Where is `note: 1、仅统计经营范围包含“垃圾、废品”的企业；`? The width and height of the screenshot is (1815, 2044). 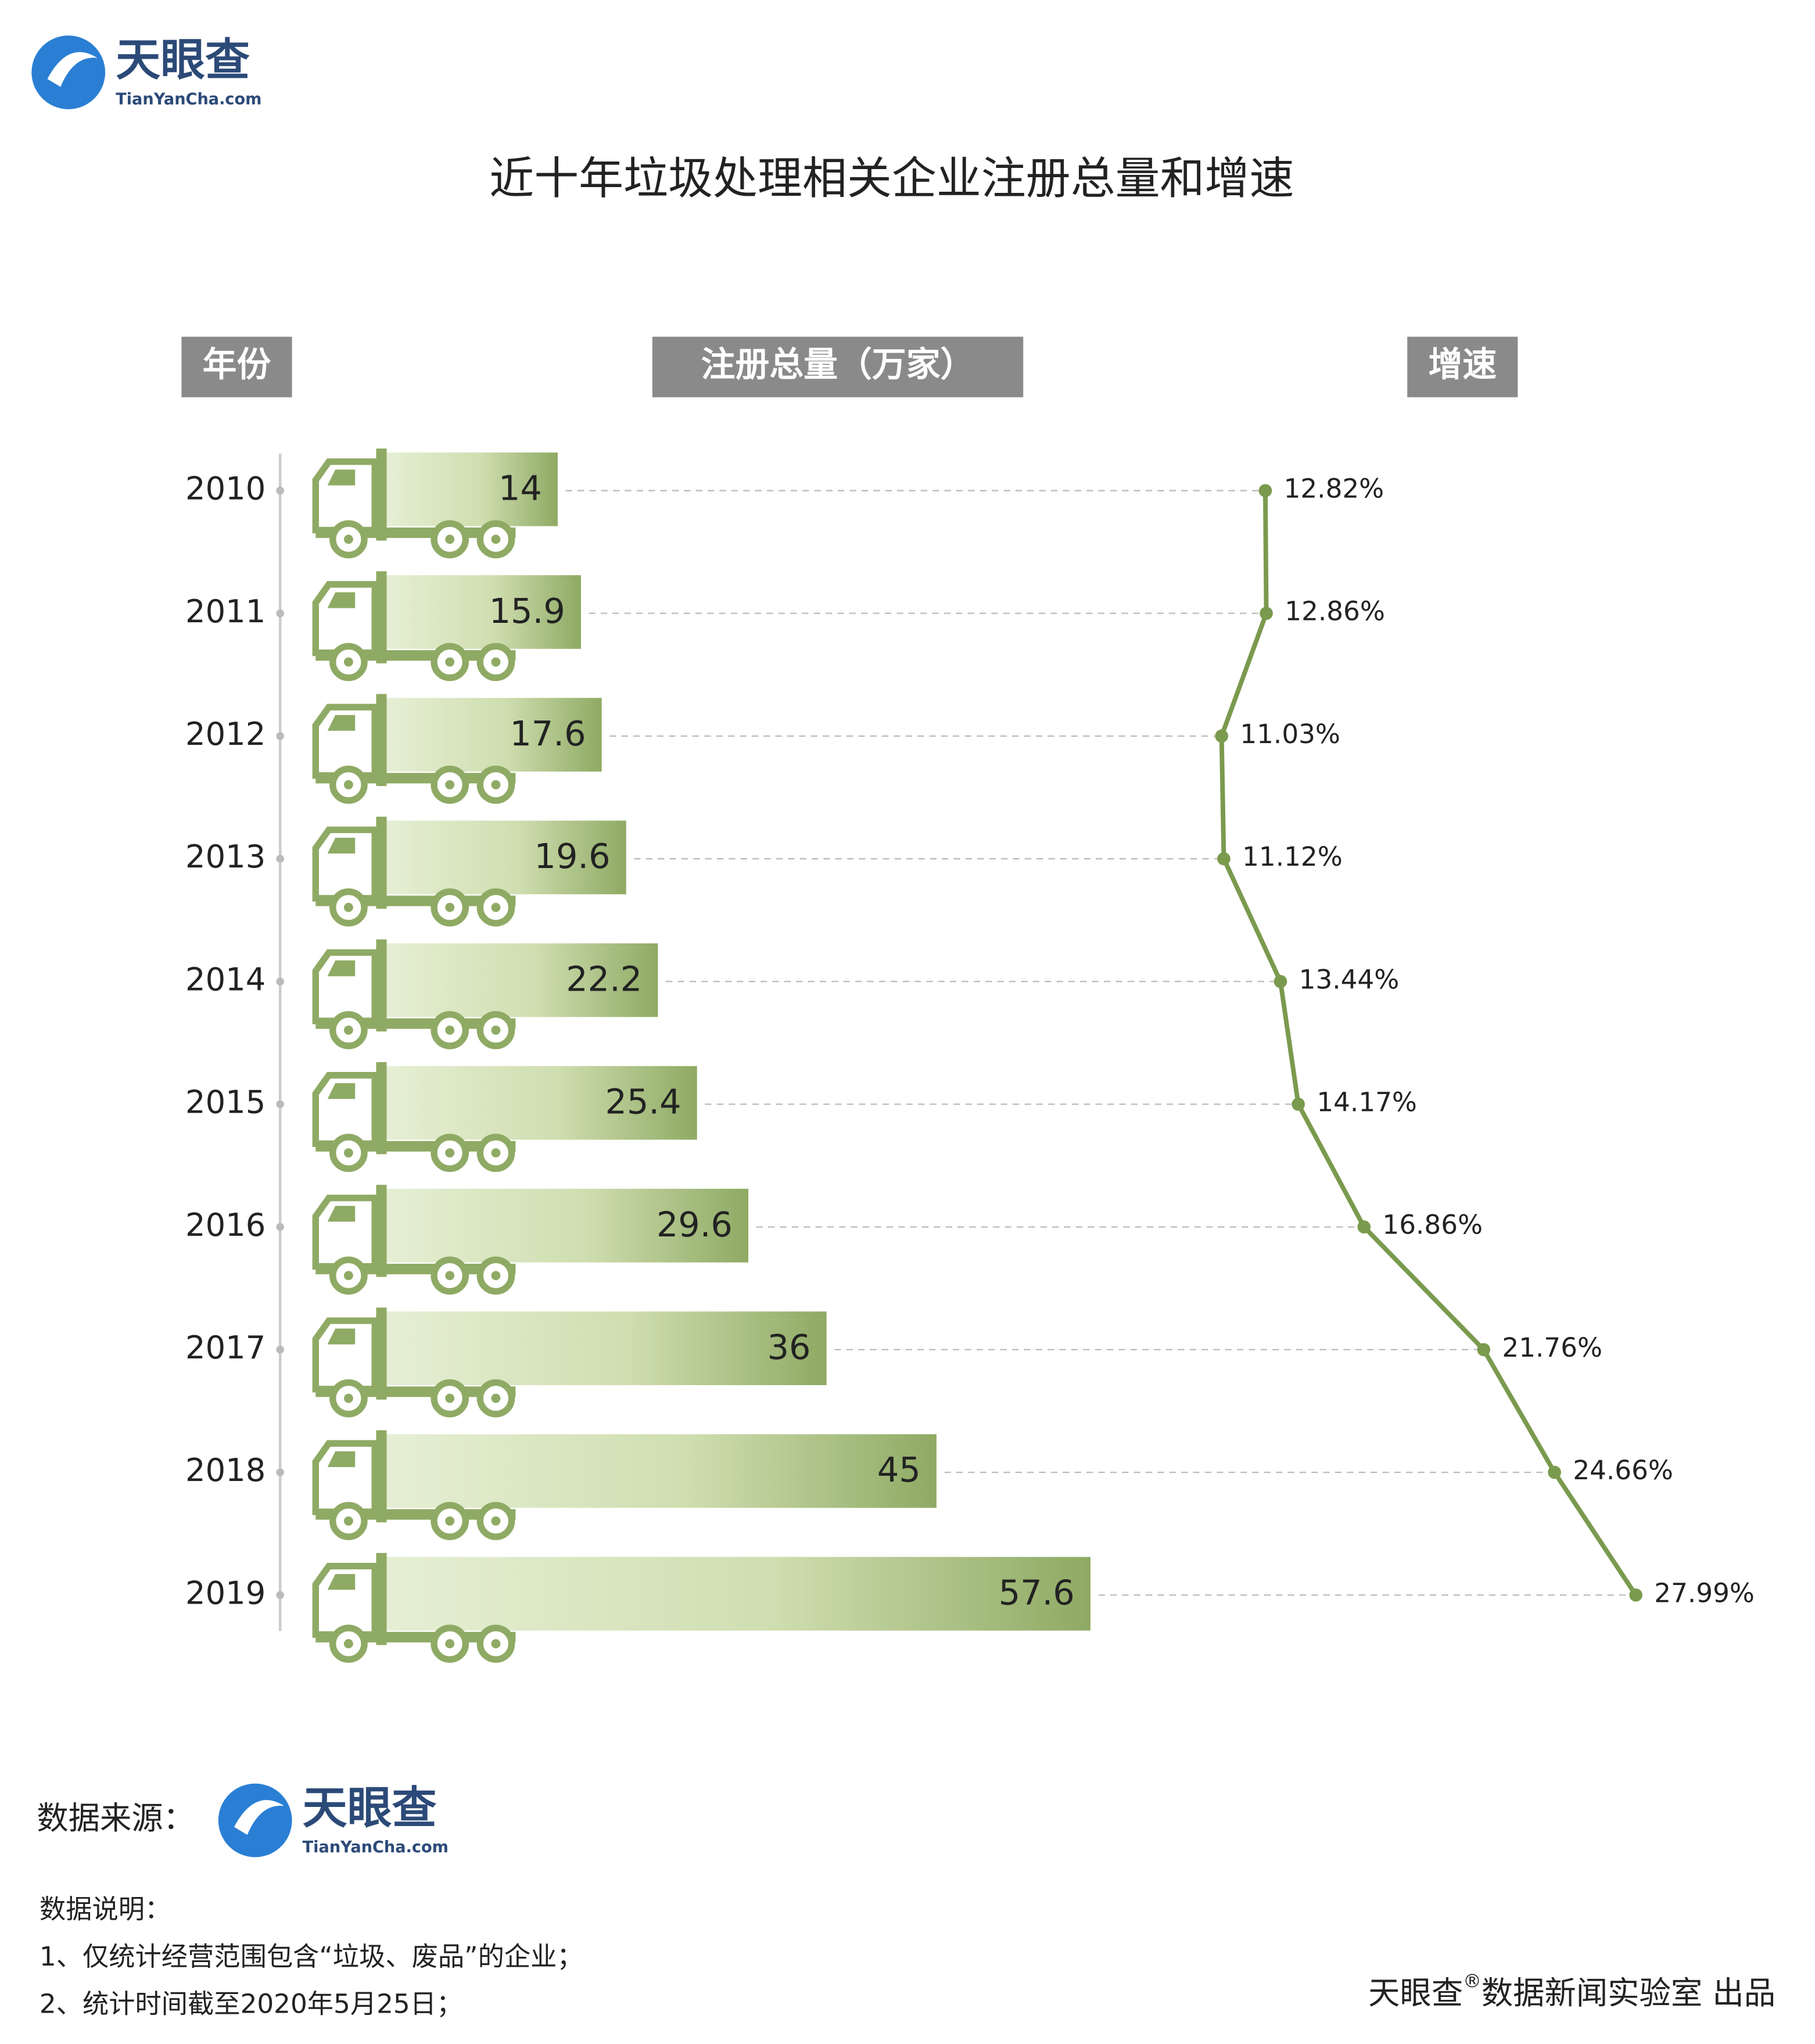
note: 1、仅统计经营范围包含“垃圾、废品”的企业； is located at coordinates (311, 1957).